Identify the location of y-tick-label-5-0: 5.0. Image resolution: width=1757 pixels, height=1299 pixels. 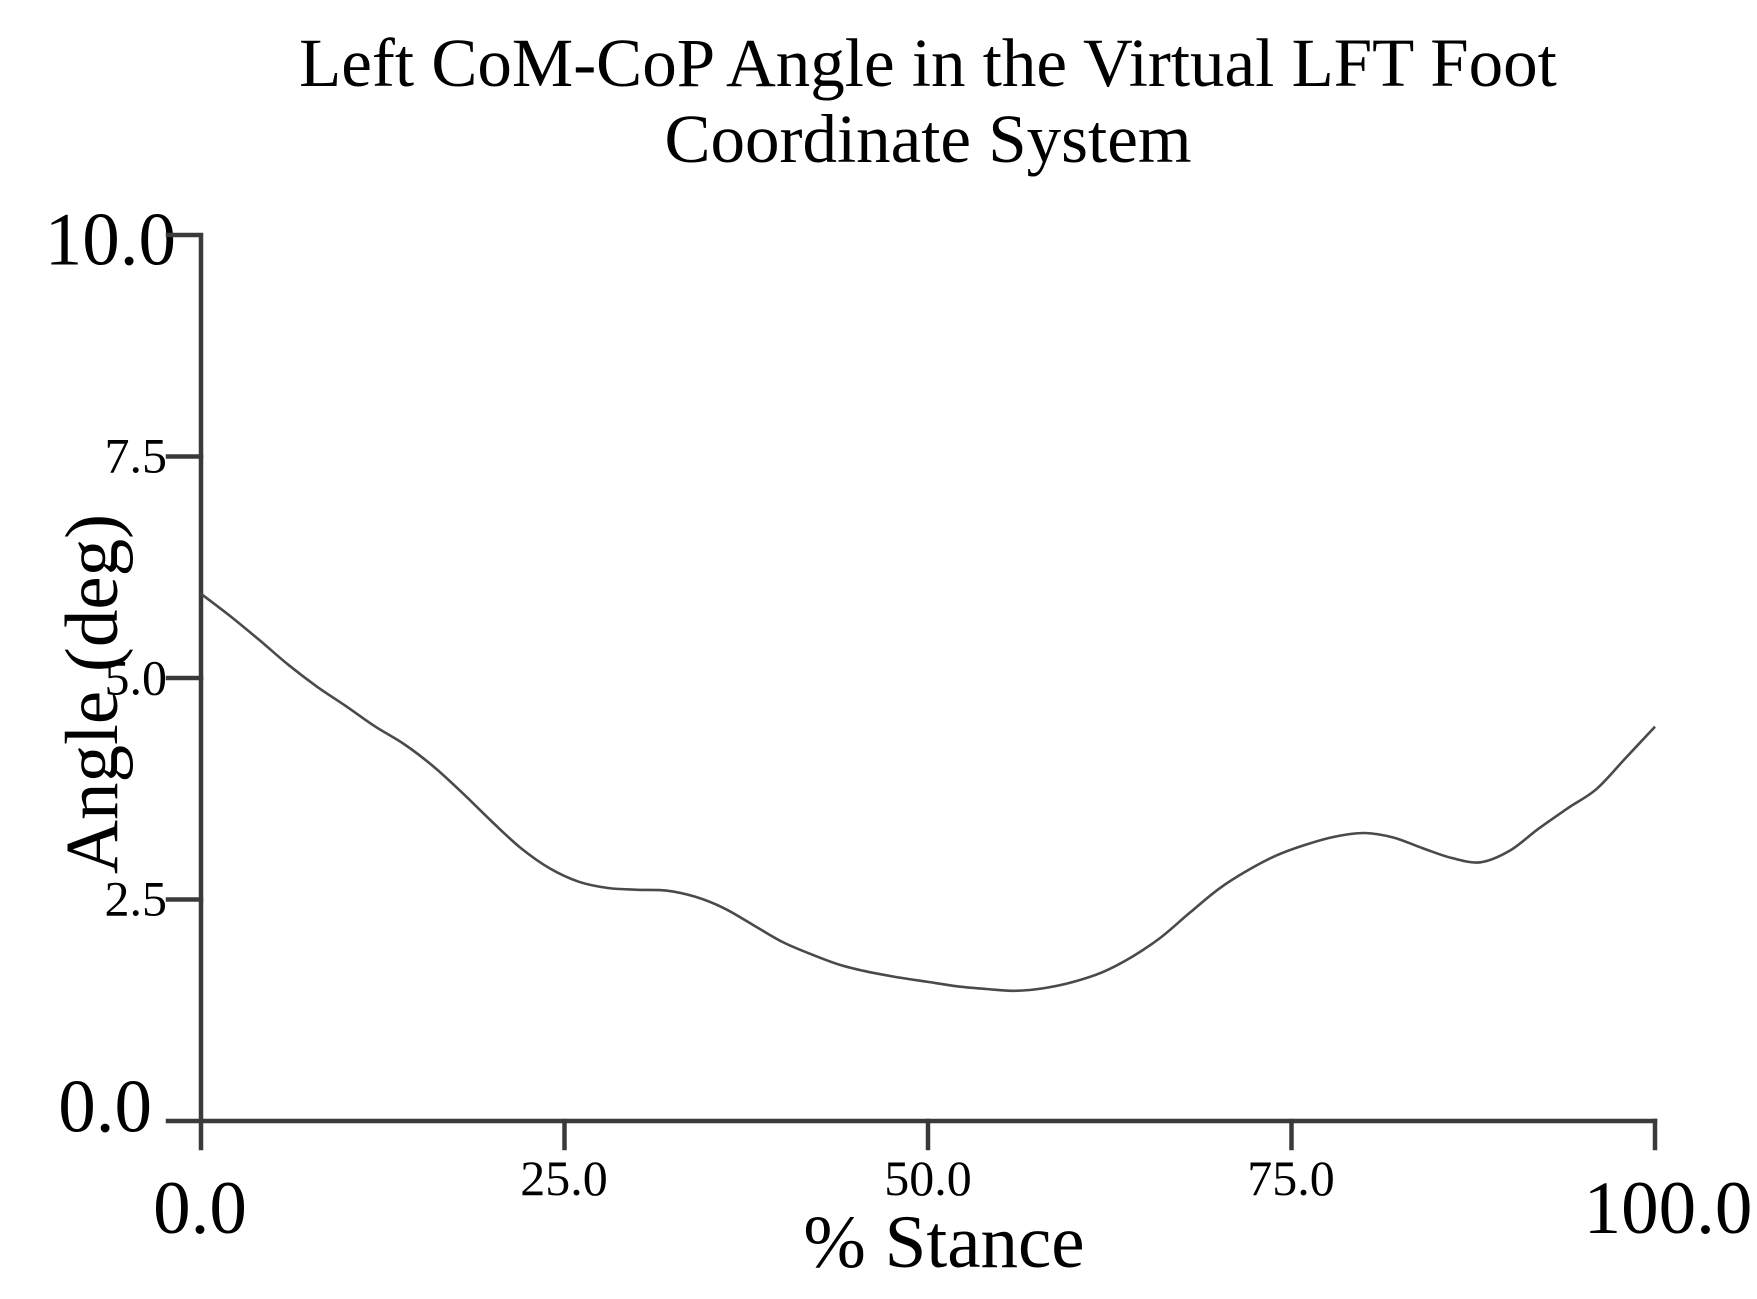
(136, 677).